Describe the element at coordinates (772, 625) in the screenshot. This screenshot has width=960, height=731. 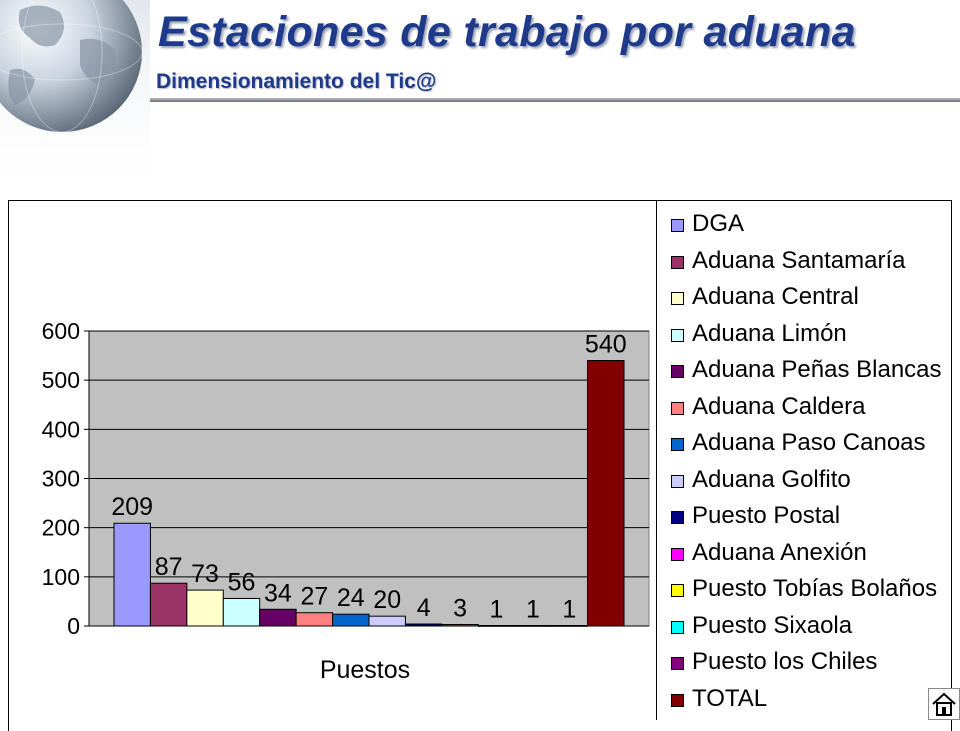
I see `legend-label: Puesto Sixaola` at that location.